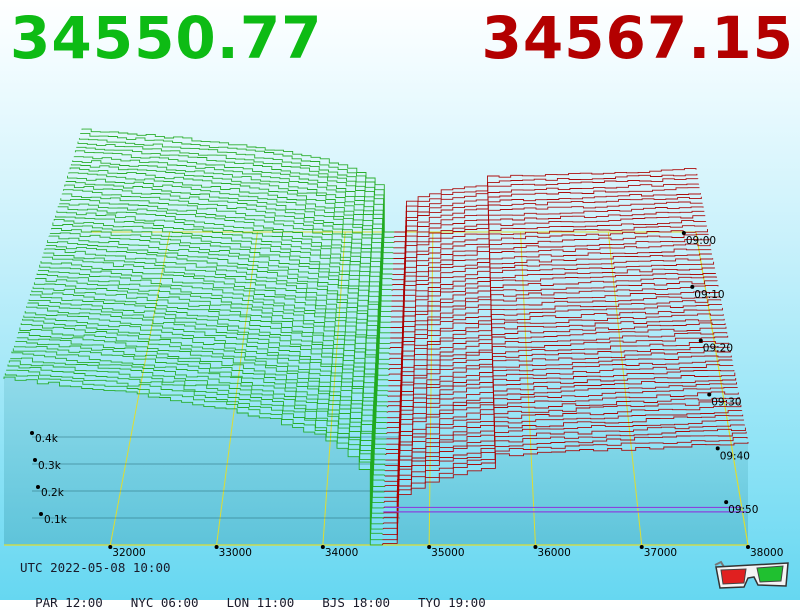 This screenshot has height=610, width=800. What do you see at coordinates (726, 403) in the screenshot?
I see `time-tick-label-3: 09:30` at bounding box center [726, 403].